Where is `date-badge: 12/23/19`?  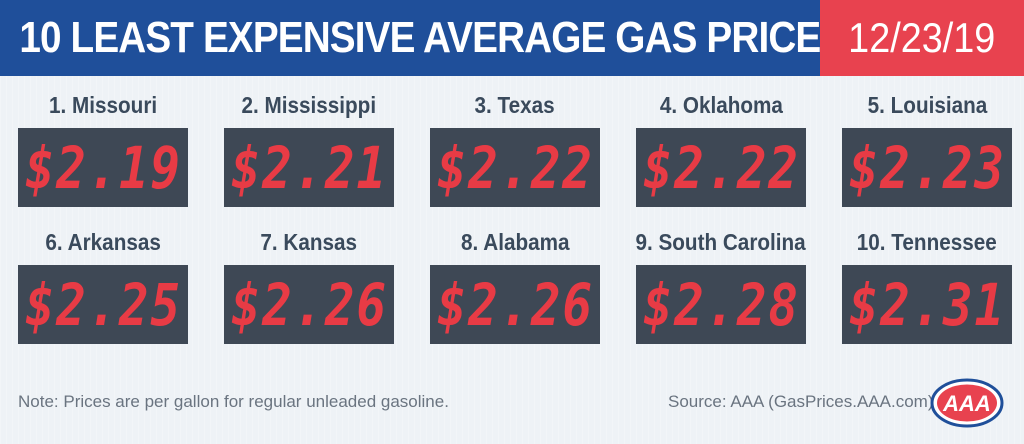 date-badge: 12/23/19 is located at coordinates (922, 38).